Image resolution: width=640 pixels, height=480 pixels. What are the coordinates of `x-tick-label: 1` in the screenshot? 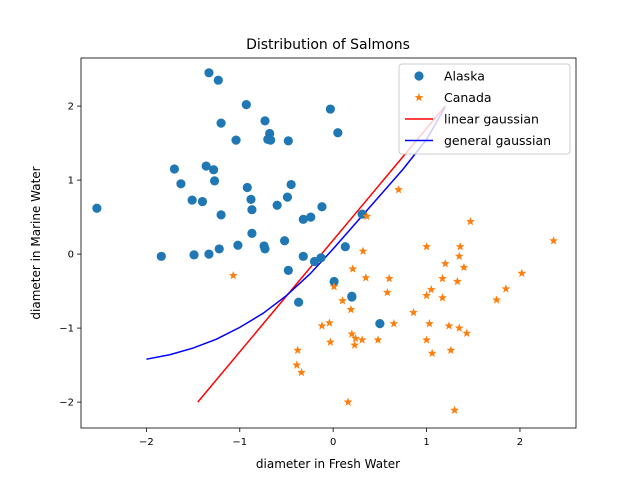 It's located at (426, 442).